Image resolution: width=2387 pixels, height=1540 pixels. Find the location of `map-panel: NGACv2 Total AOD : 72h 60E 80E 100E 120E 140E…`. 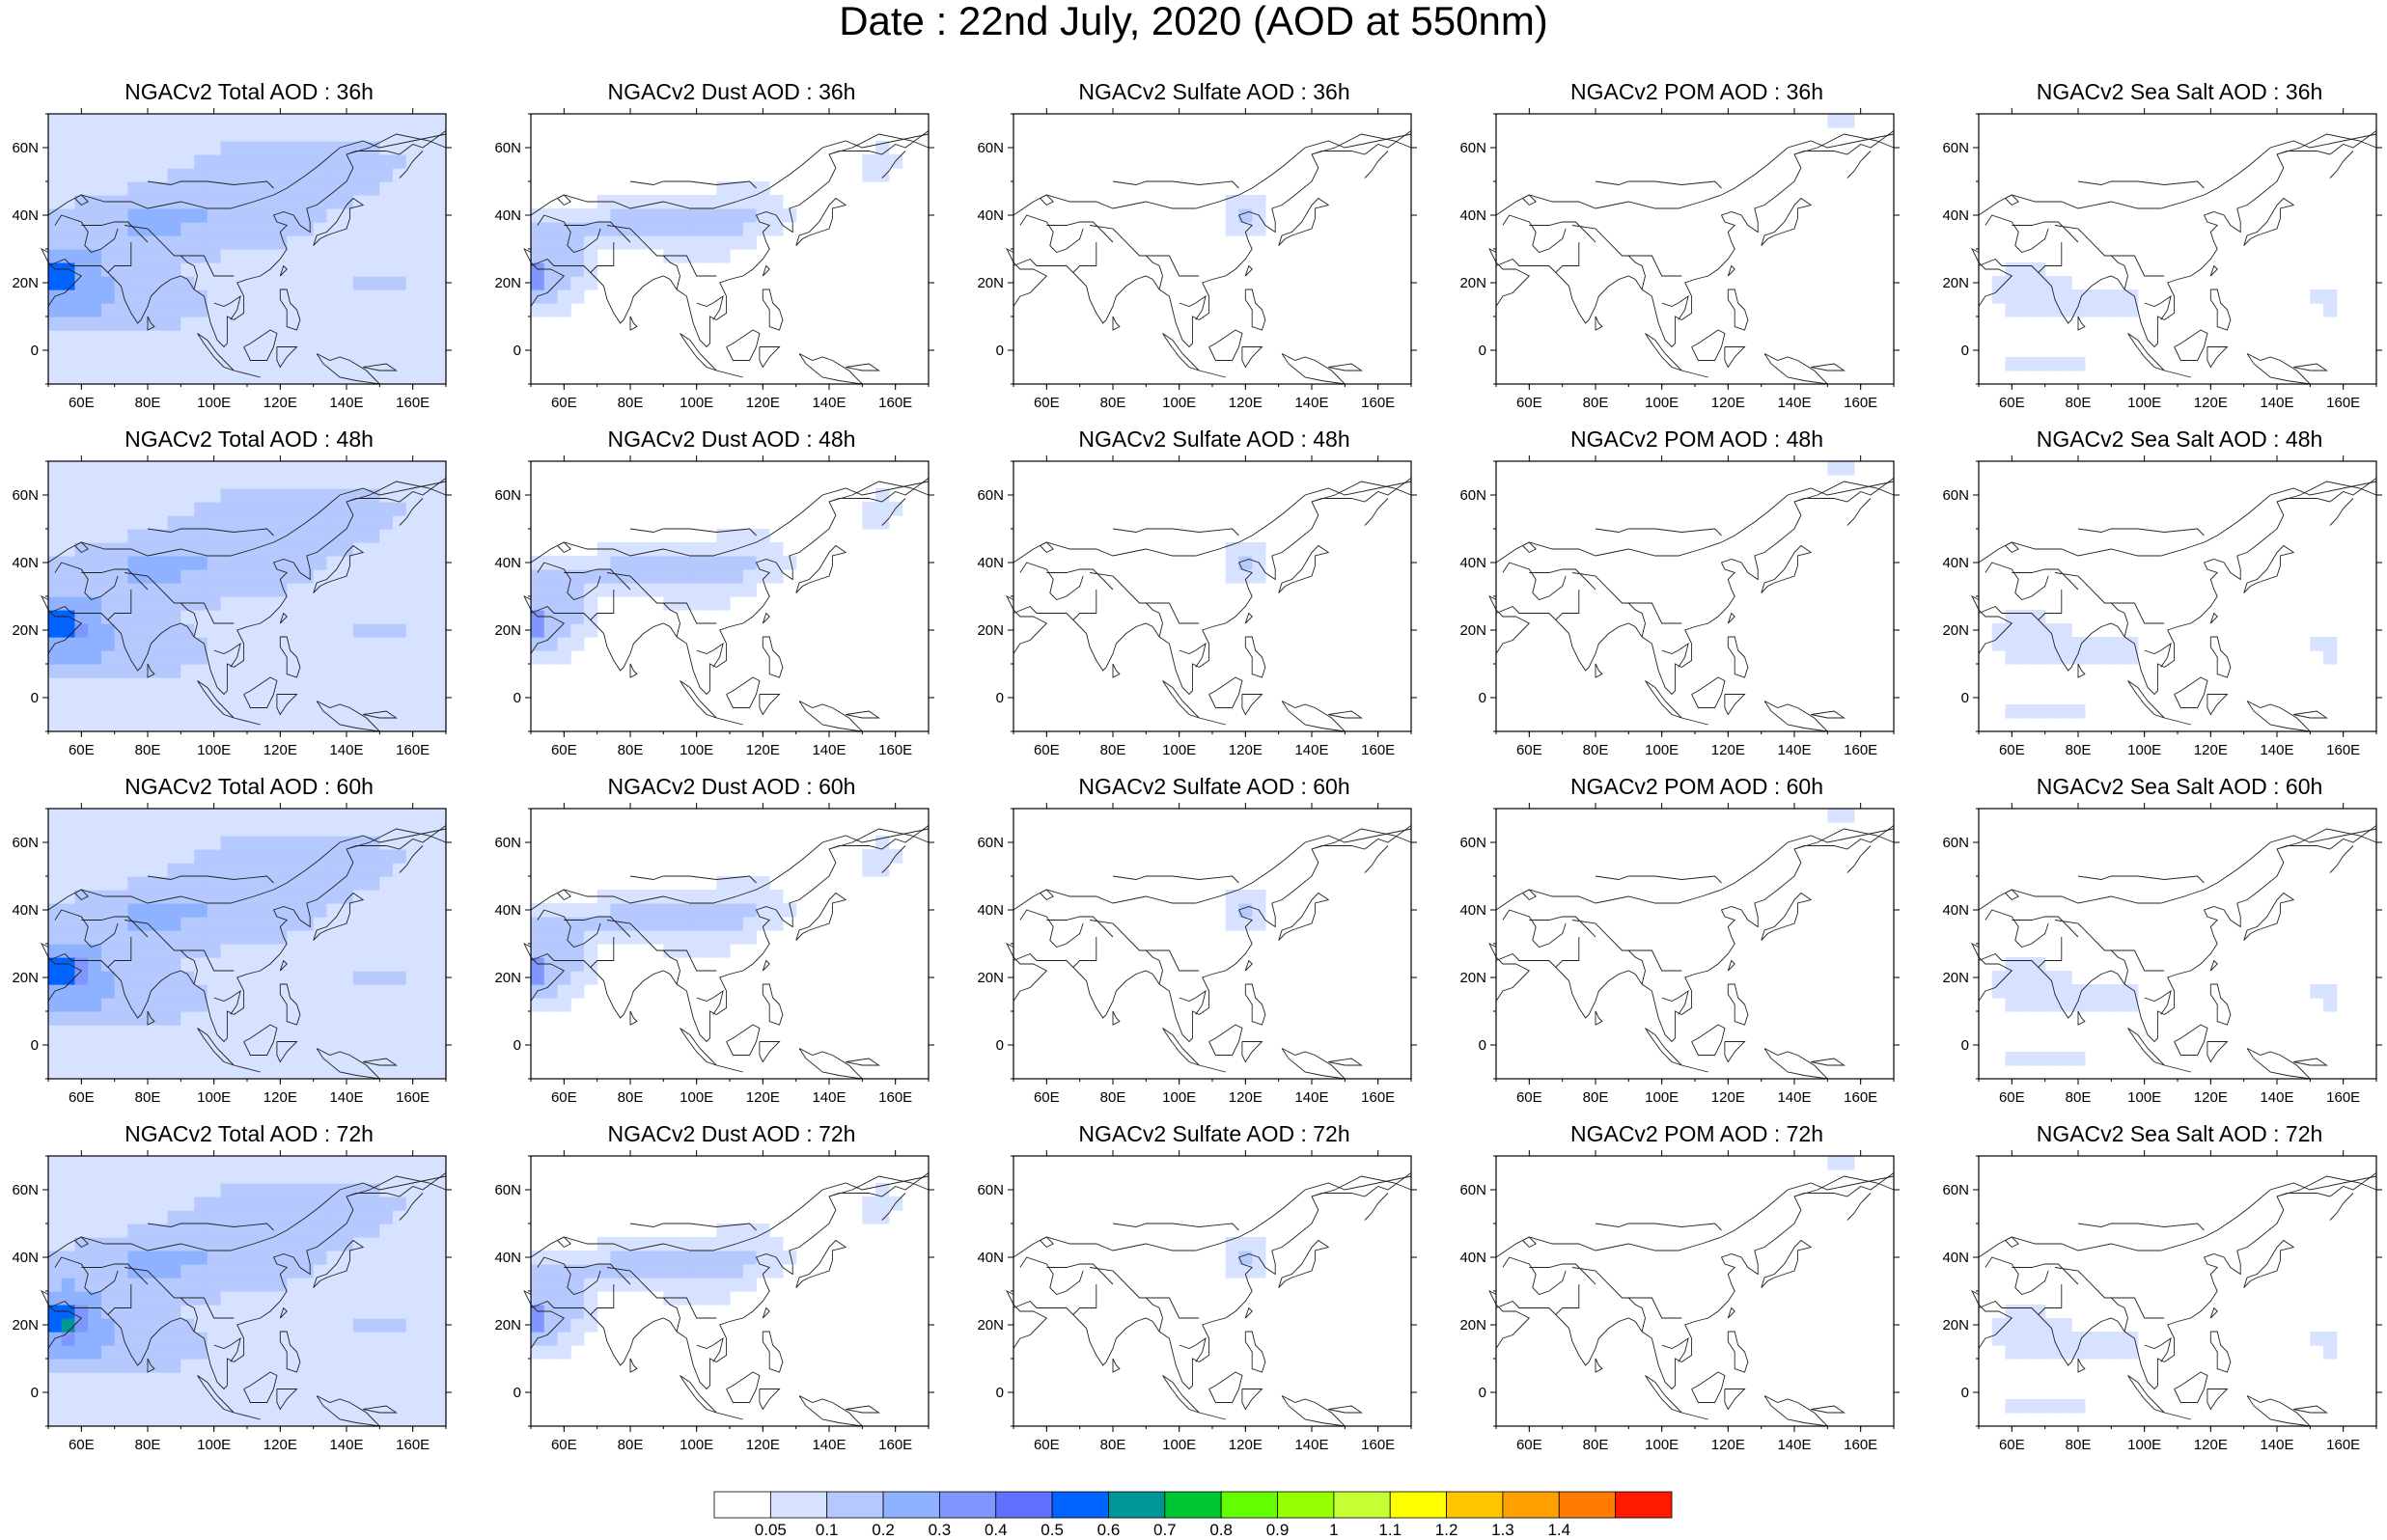

map-panel: NGACv2 Total AOD : 72h 60E 80E 100E 120E 140E… is located at coordinates (249, 1290).